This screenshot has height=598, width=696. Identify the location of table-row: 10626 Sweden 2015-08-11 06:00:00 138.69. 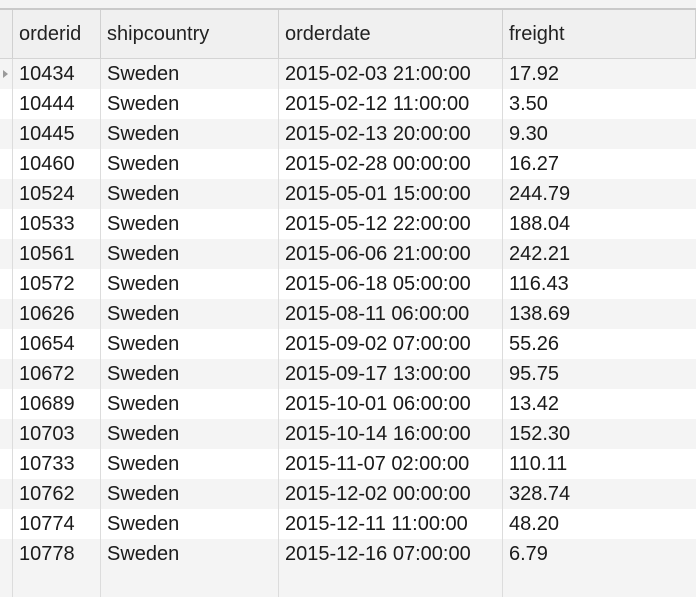
(348, 314).